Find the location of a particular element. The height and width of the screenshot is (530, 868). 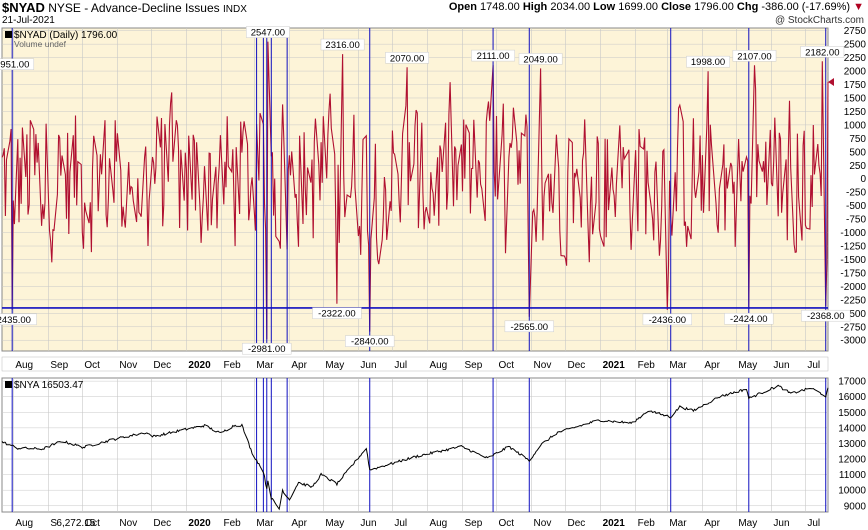

y-tick-label: -2250 is located at coordinates (853, 300).